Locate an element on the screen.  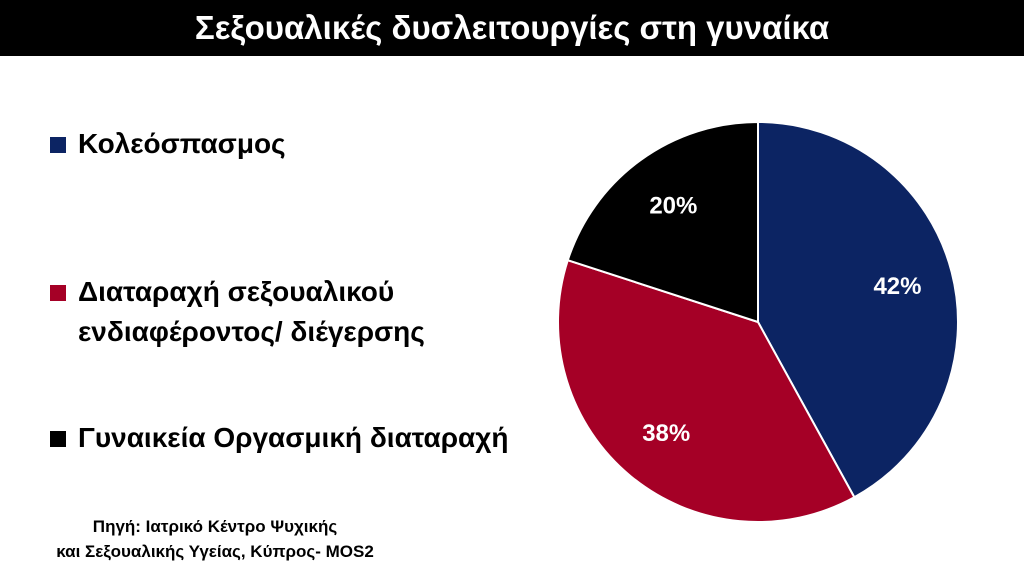
source-line-2: και Σεξουαλικής Υγείας, Κύπρος- MOS2 is located at coordinates (215, 551).